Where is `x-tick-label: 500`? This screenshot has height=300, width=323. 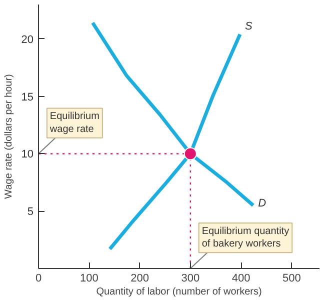 x-tick-label: 500 is located at coordinates (291, 278).